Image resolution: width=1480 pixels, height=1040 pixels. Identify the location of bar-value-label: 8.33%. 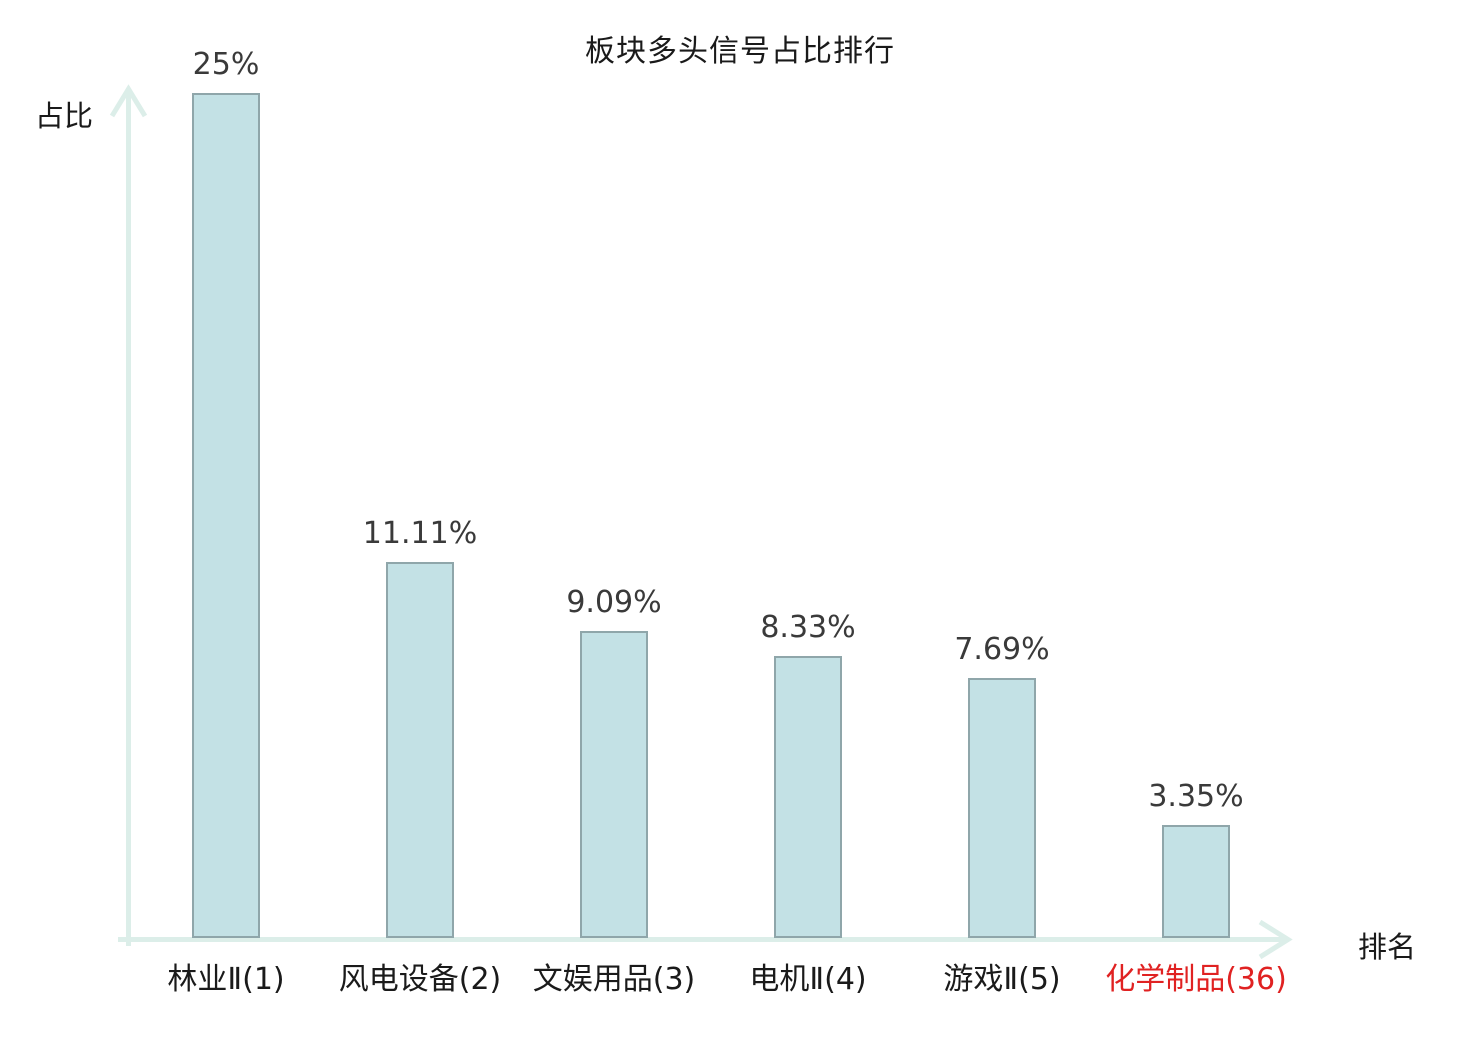
(808, 627).